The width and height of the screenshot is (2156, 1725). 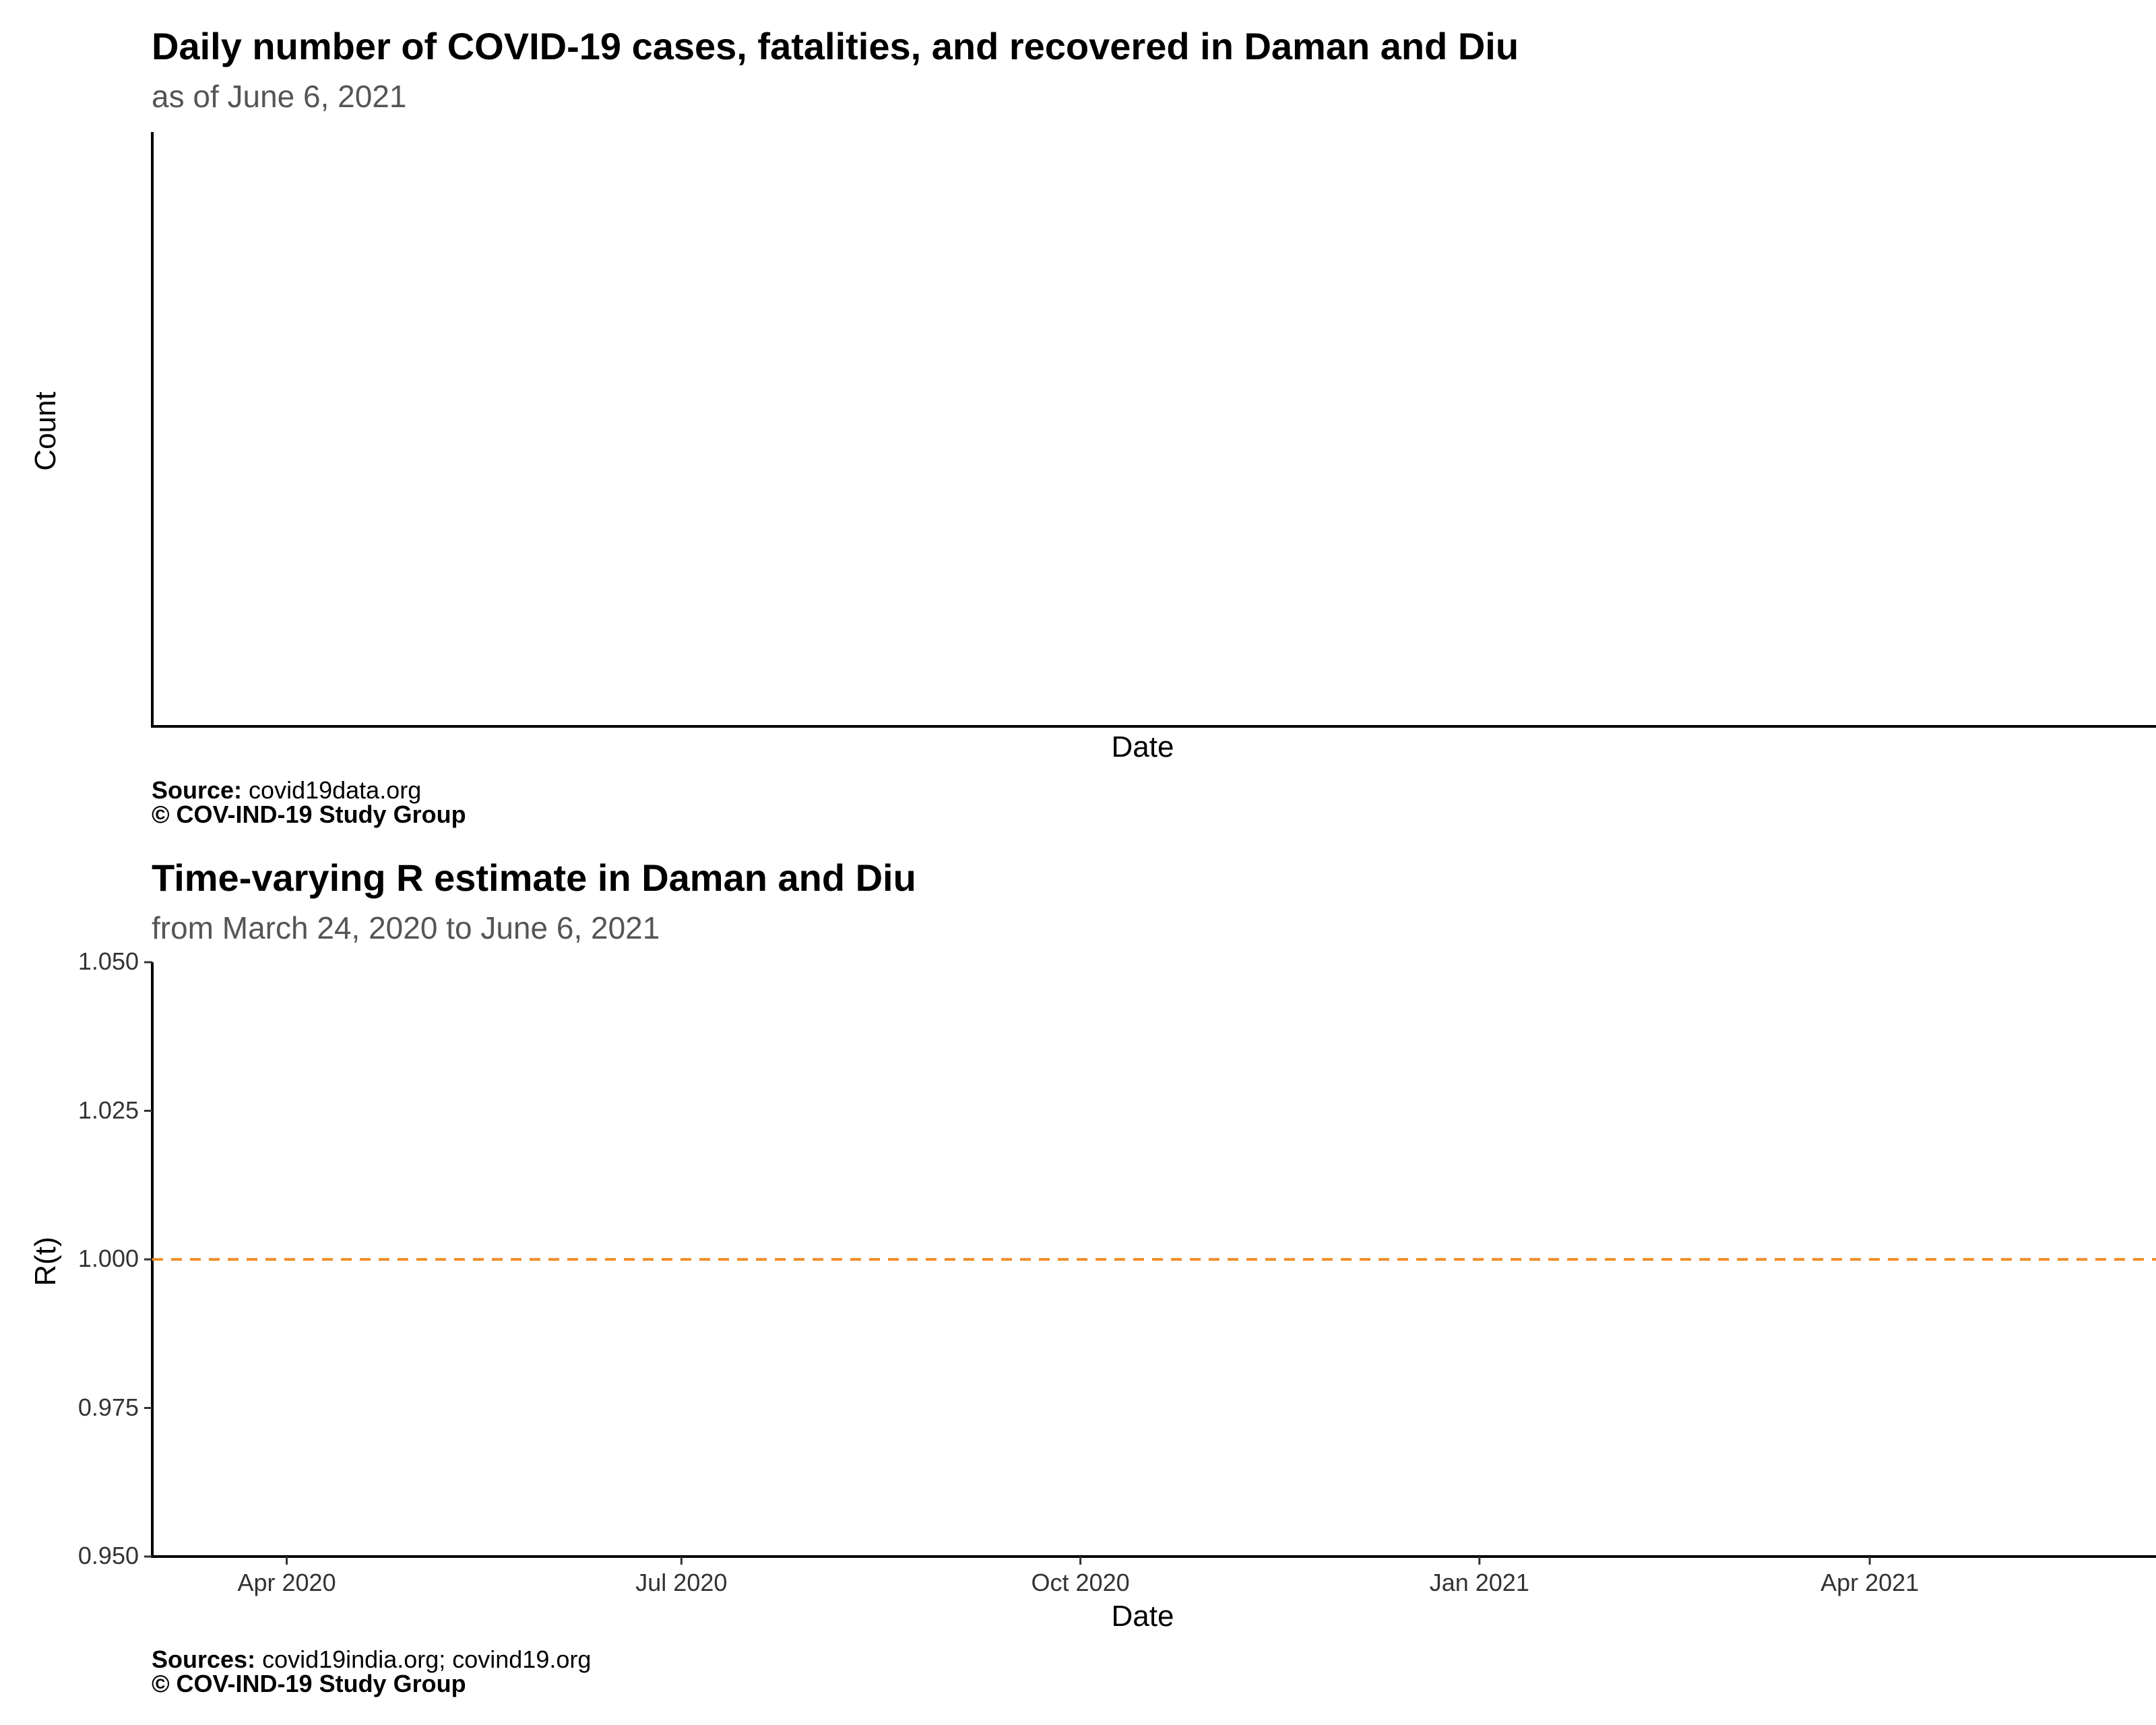 I want to click on chart2-subtitle: from March 24, 2020 to June 6, 2021, so click(x=406, y=927).